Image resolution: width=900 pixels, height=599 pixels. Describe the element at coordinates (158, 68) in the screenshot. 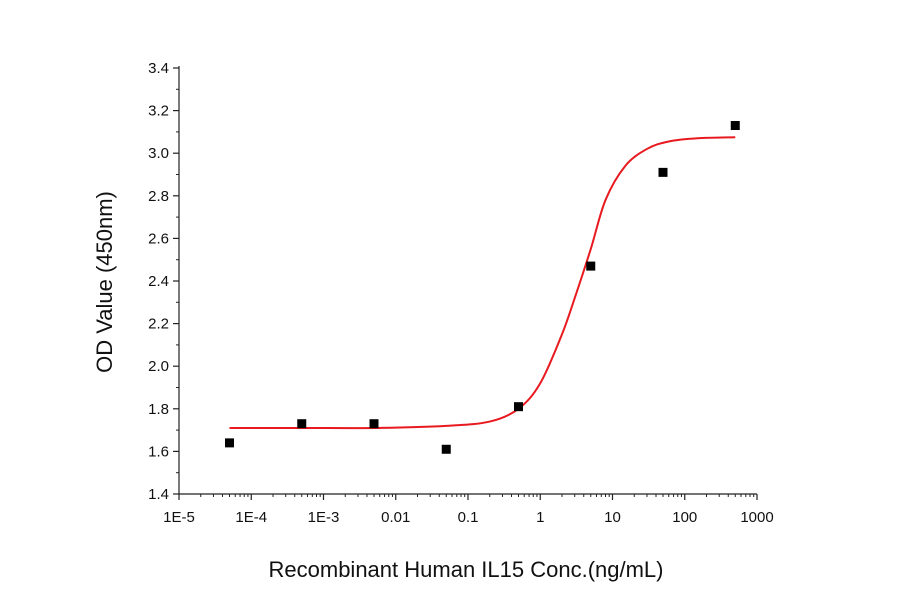

I see `y-tick-label: 3.4` at that location.